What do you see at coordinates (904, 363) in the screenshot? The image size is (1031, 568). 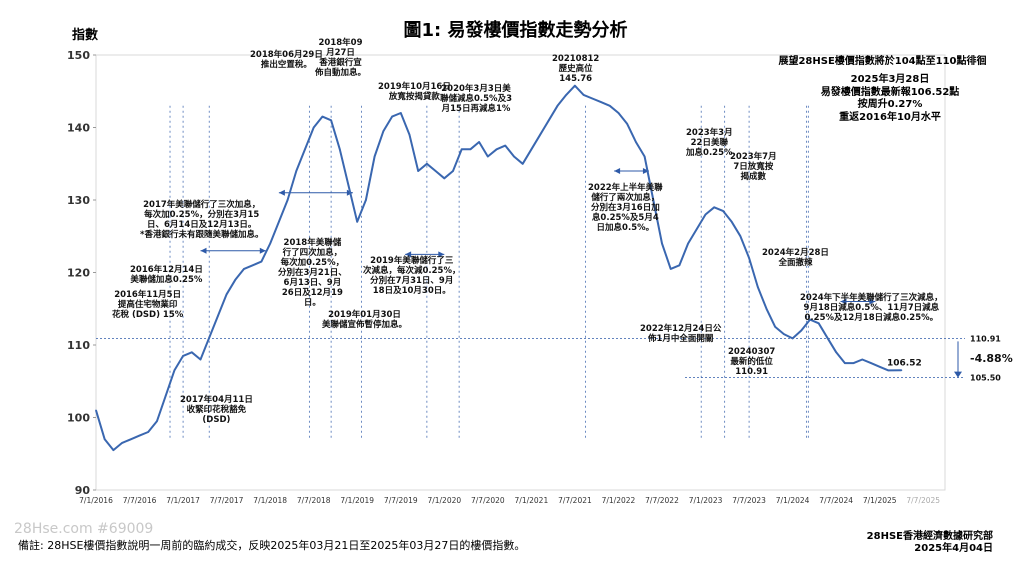 I see `latest-value-label: 106.52` at bounding box center [904, 363].